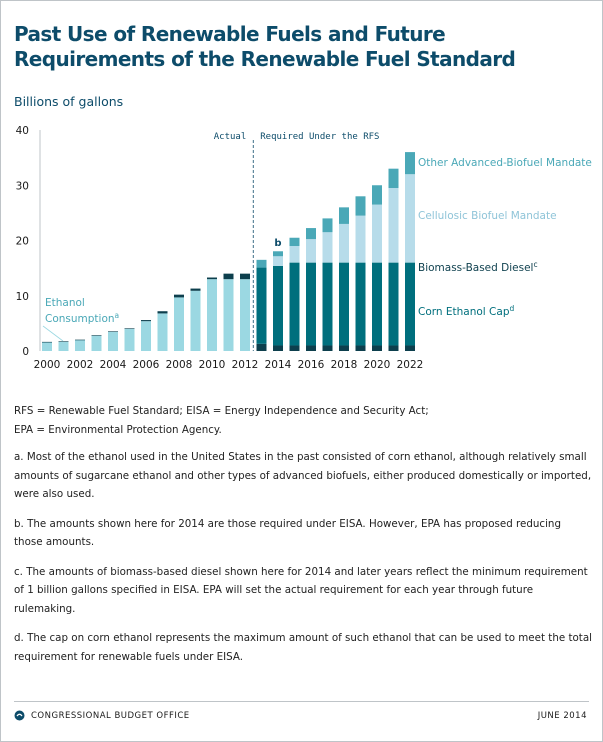 Image resolution: width=603 pixels, height=742 pixels. Describe the element at coordinates (278, 305) in the screenshot. I see `bar-corn-ethanol-2014` at that location.